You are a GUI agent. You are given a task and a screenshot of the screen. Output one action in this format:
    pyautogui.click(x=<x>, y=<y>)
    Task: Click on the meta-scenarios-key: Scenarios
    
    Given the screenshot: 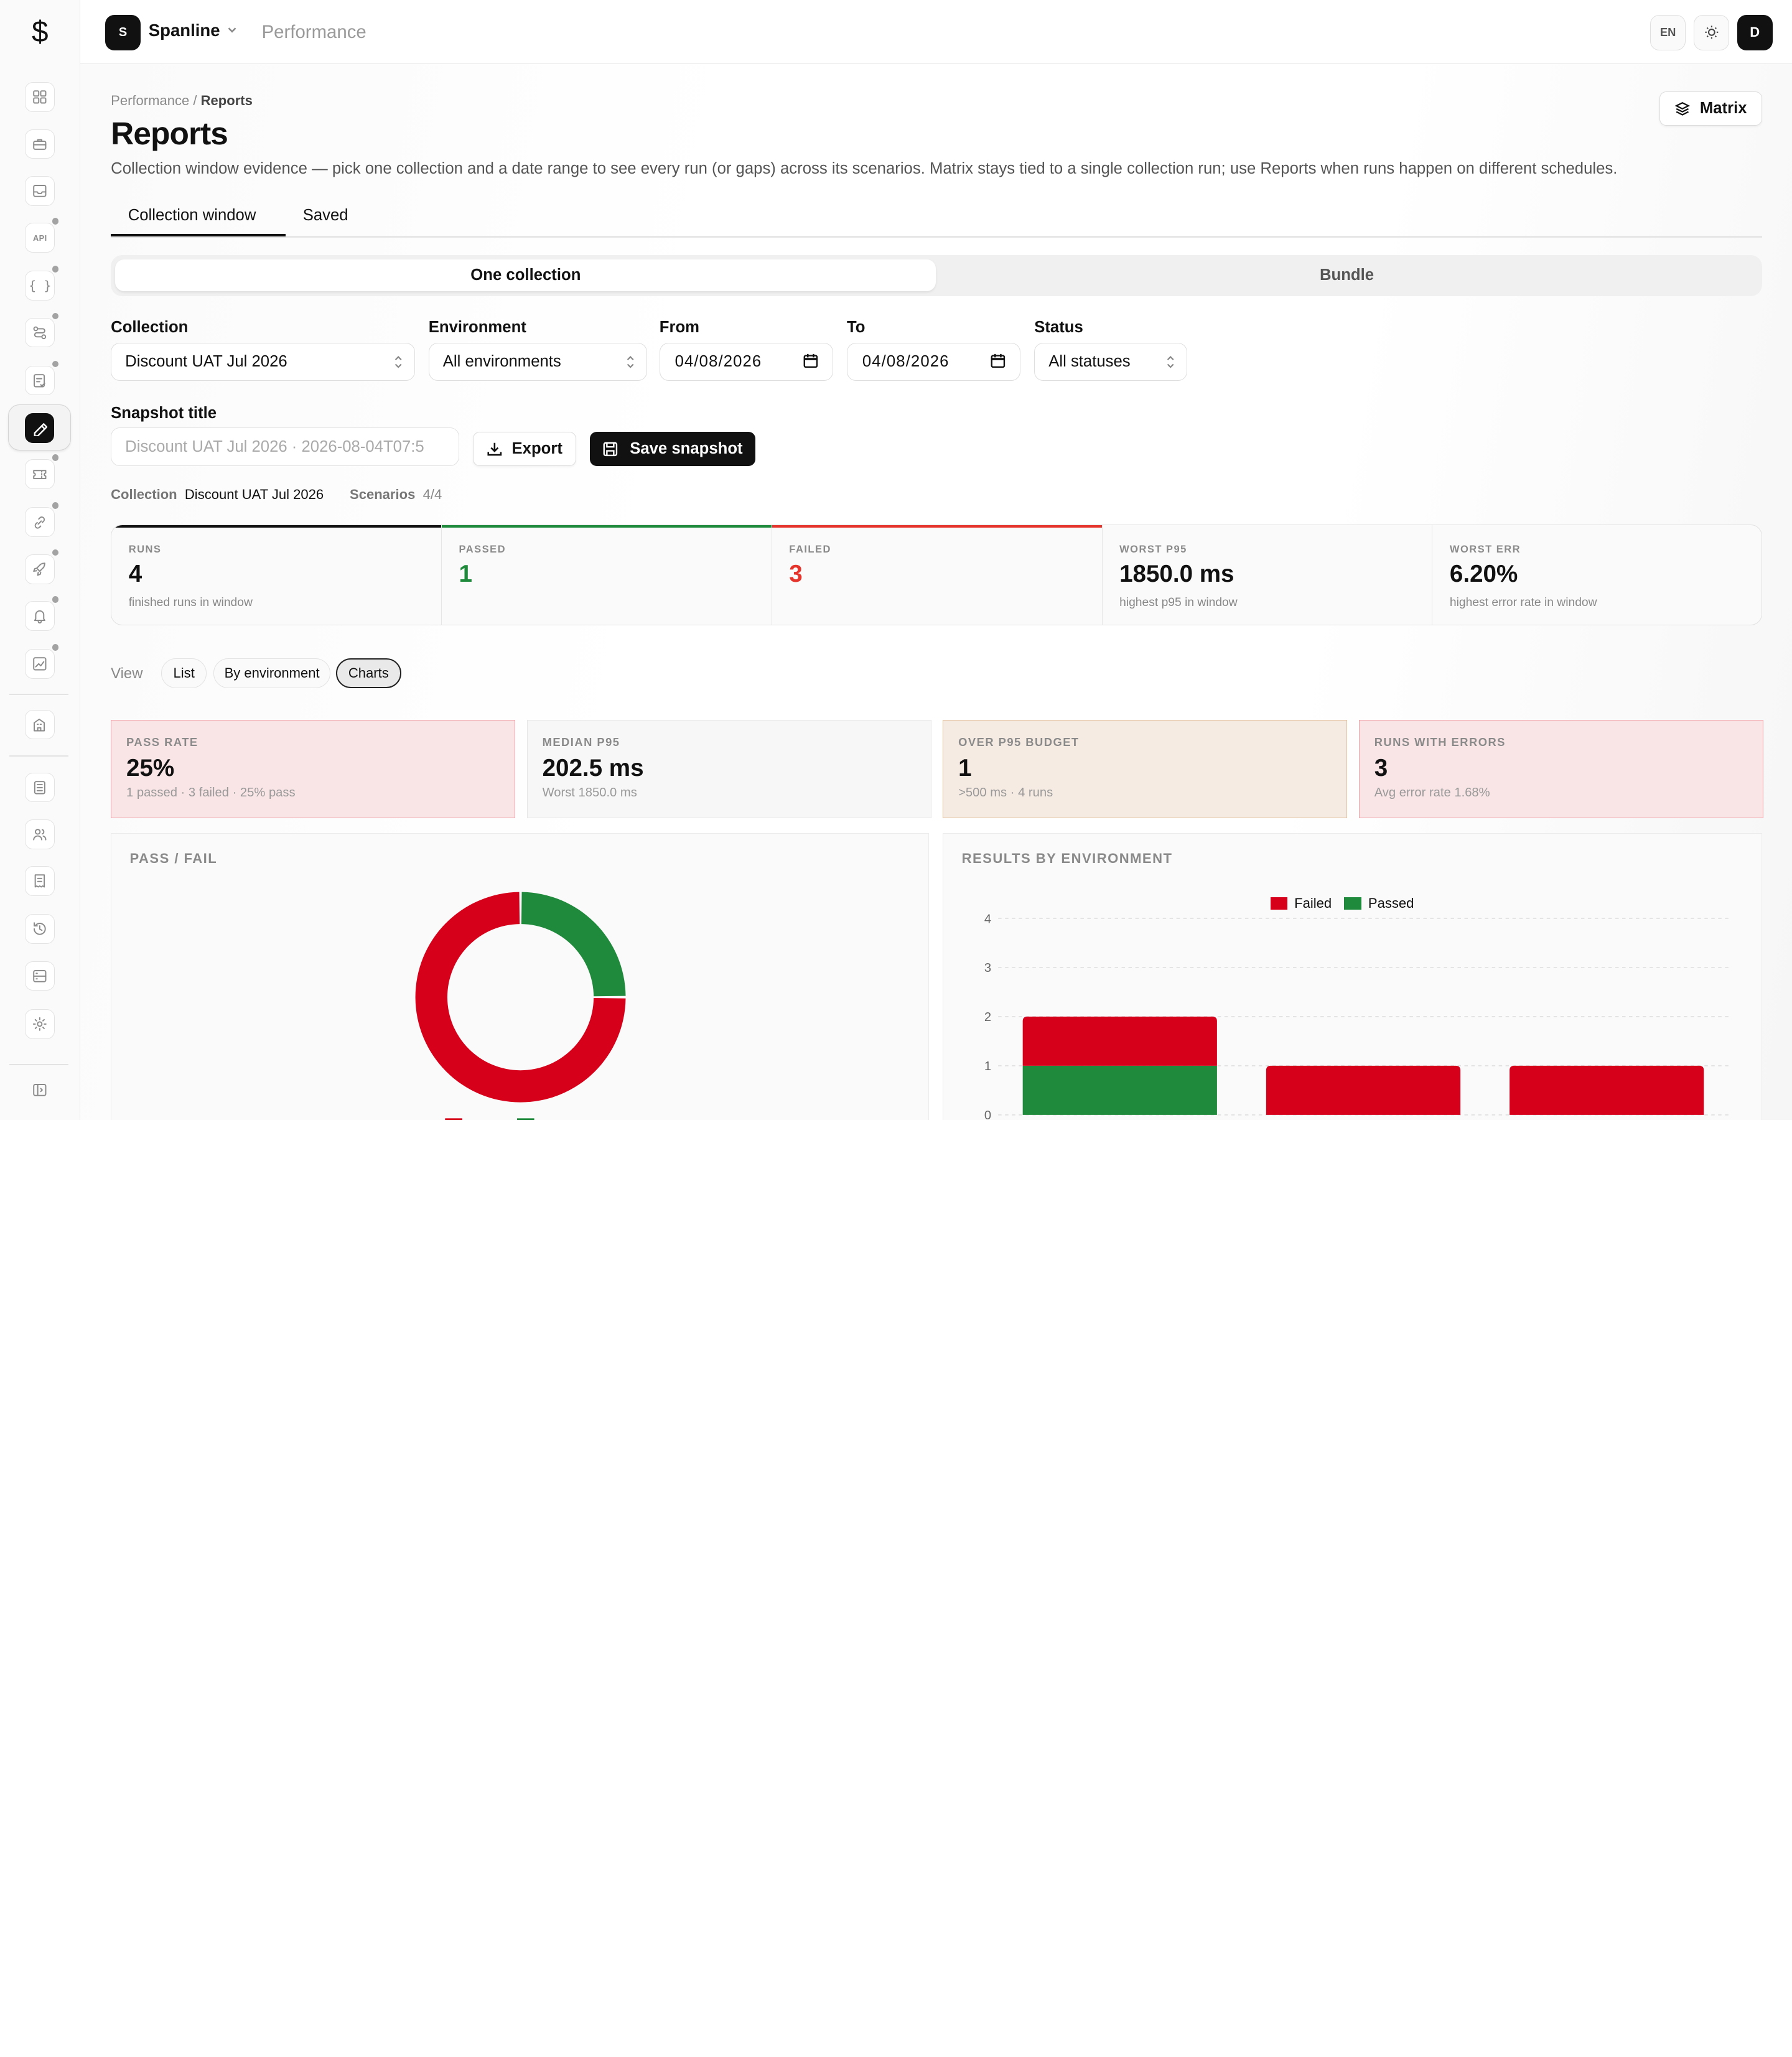 What is the action you would take?
    pyautogui.click(x=383, y=495)
    